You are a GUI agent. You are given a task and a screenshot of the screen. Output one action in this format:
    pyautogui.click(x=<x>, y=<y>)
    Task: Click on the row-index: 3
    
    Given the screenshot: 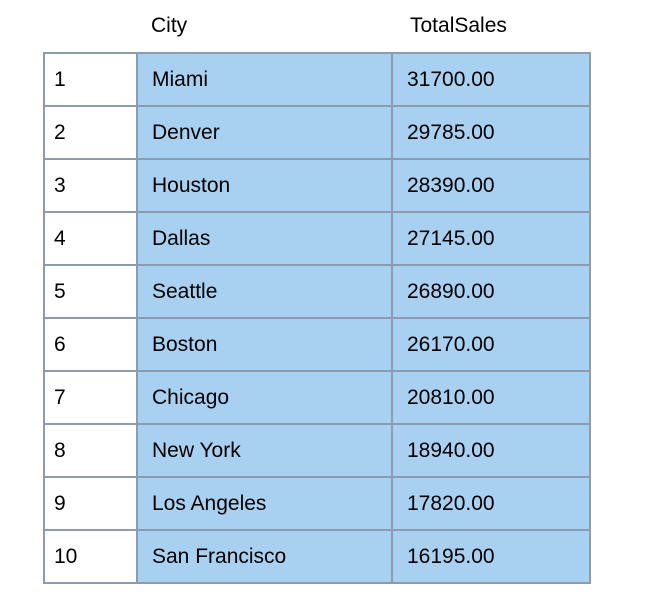 What is the action you would take?
    pyautogui.click(x=91, y=185)
    